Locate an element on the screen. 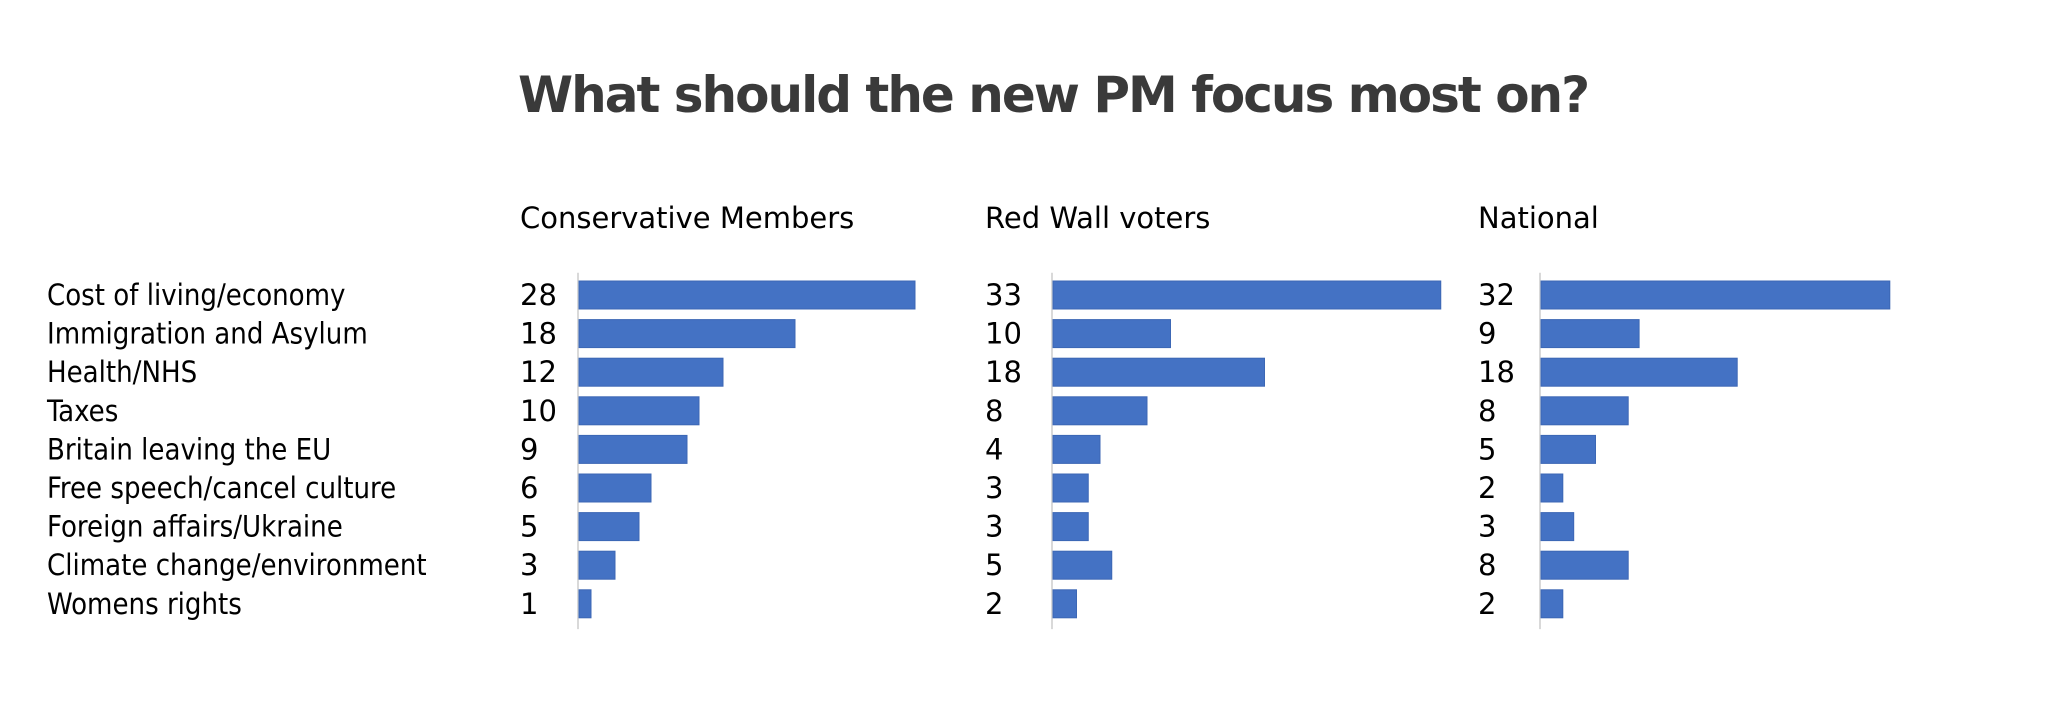 Image resolution: width=2071 pixels, height=701 pixels. data-label: 4 is located at coordinates (994, 449).